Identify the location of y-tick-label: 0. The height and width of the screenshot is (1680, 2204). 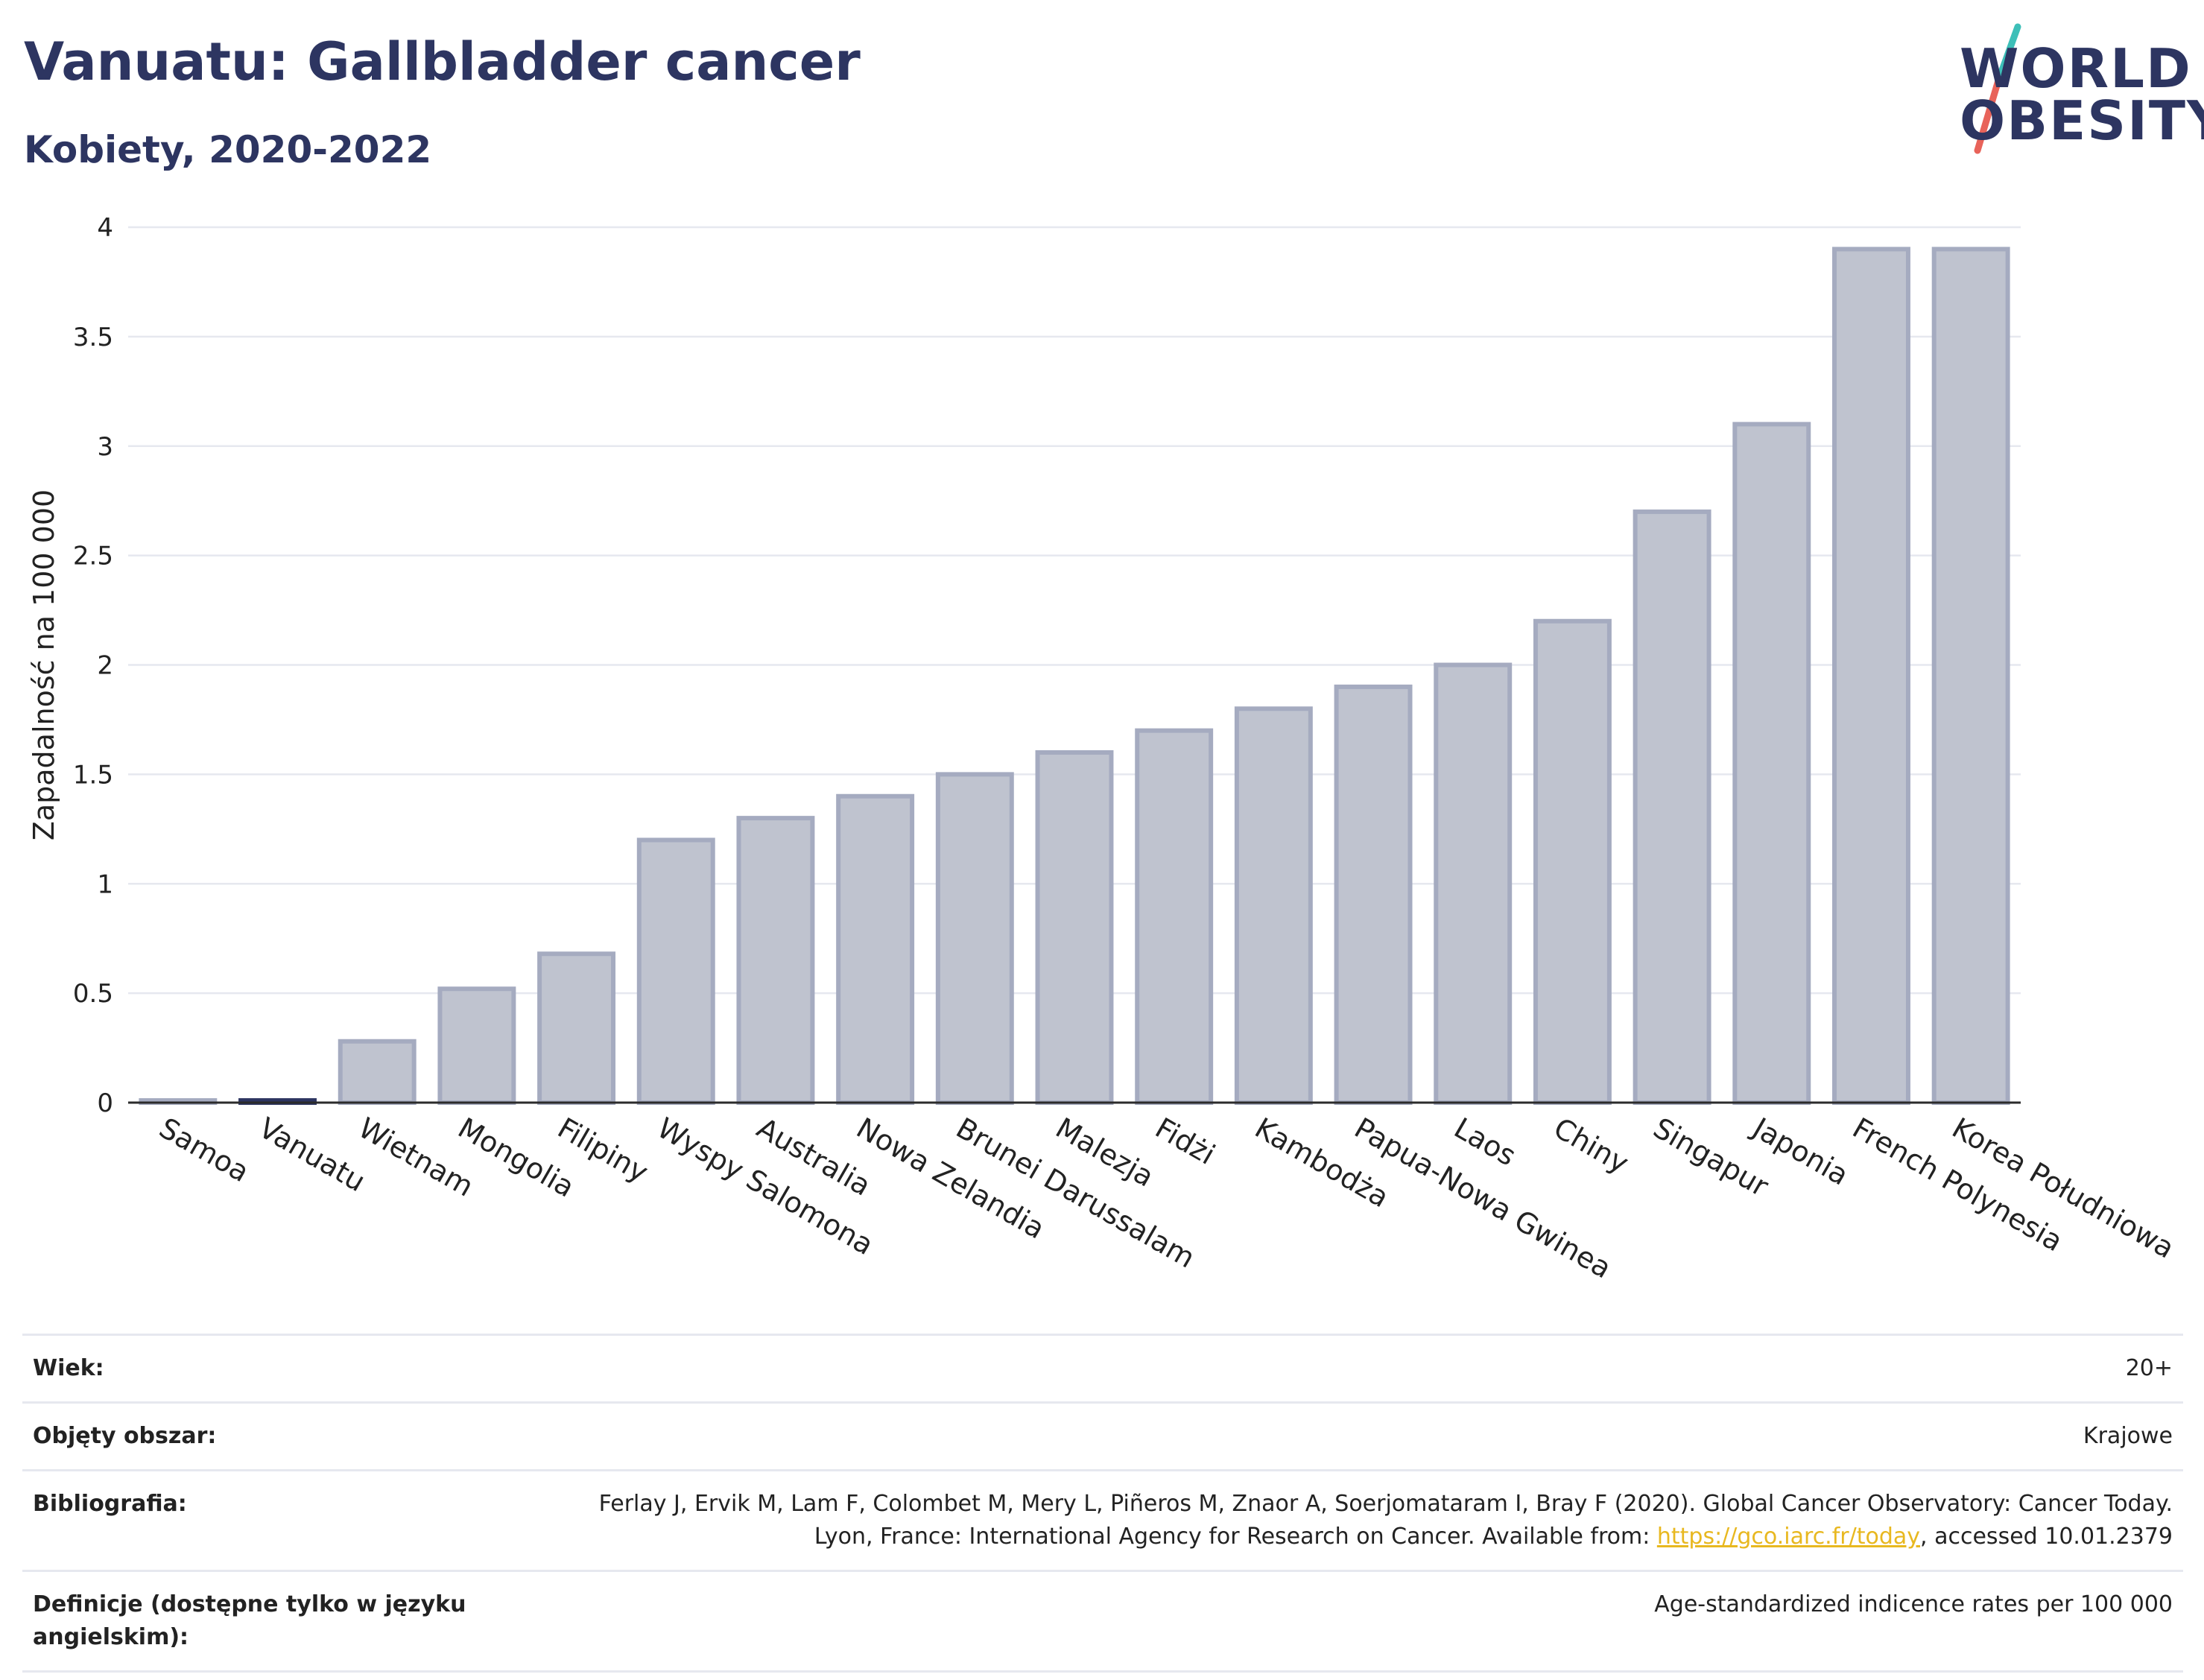
(105, 1103).